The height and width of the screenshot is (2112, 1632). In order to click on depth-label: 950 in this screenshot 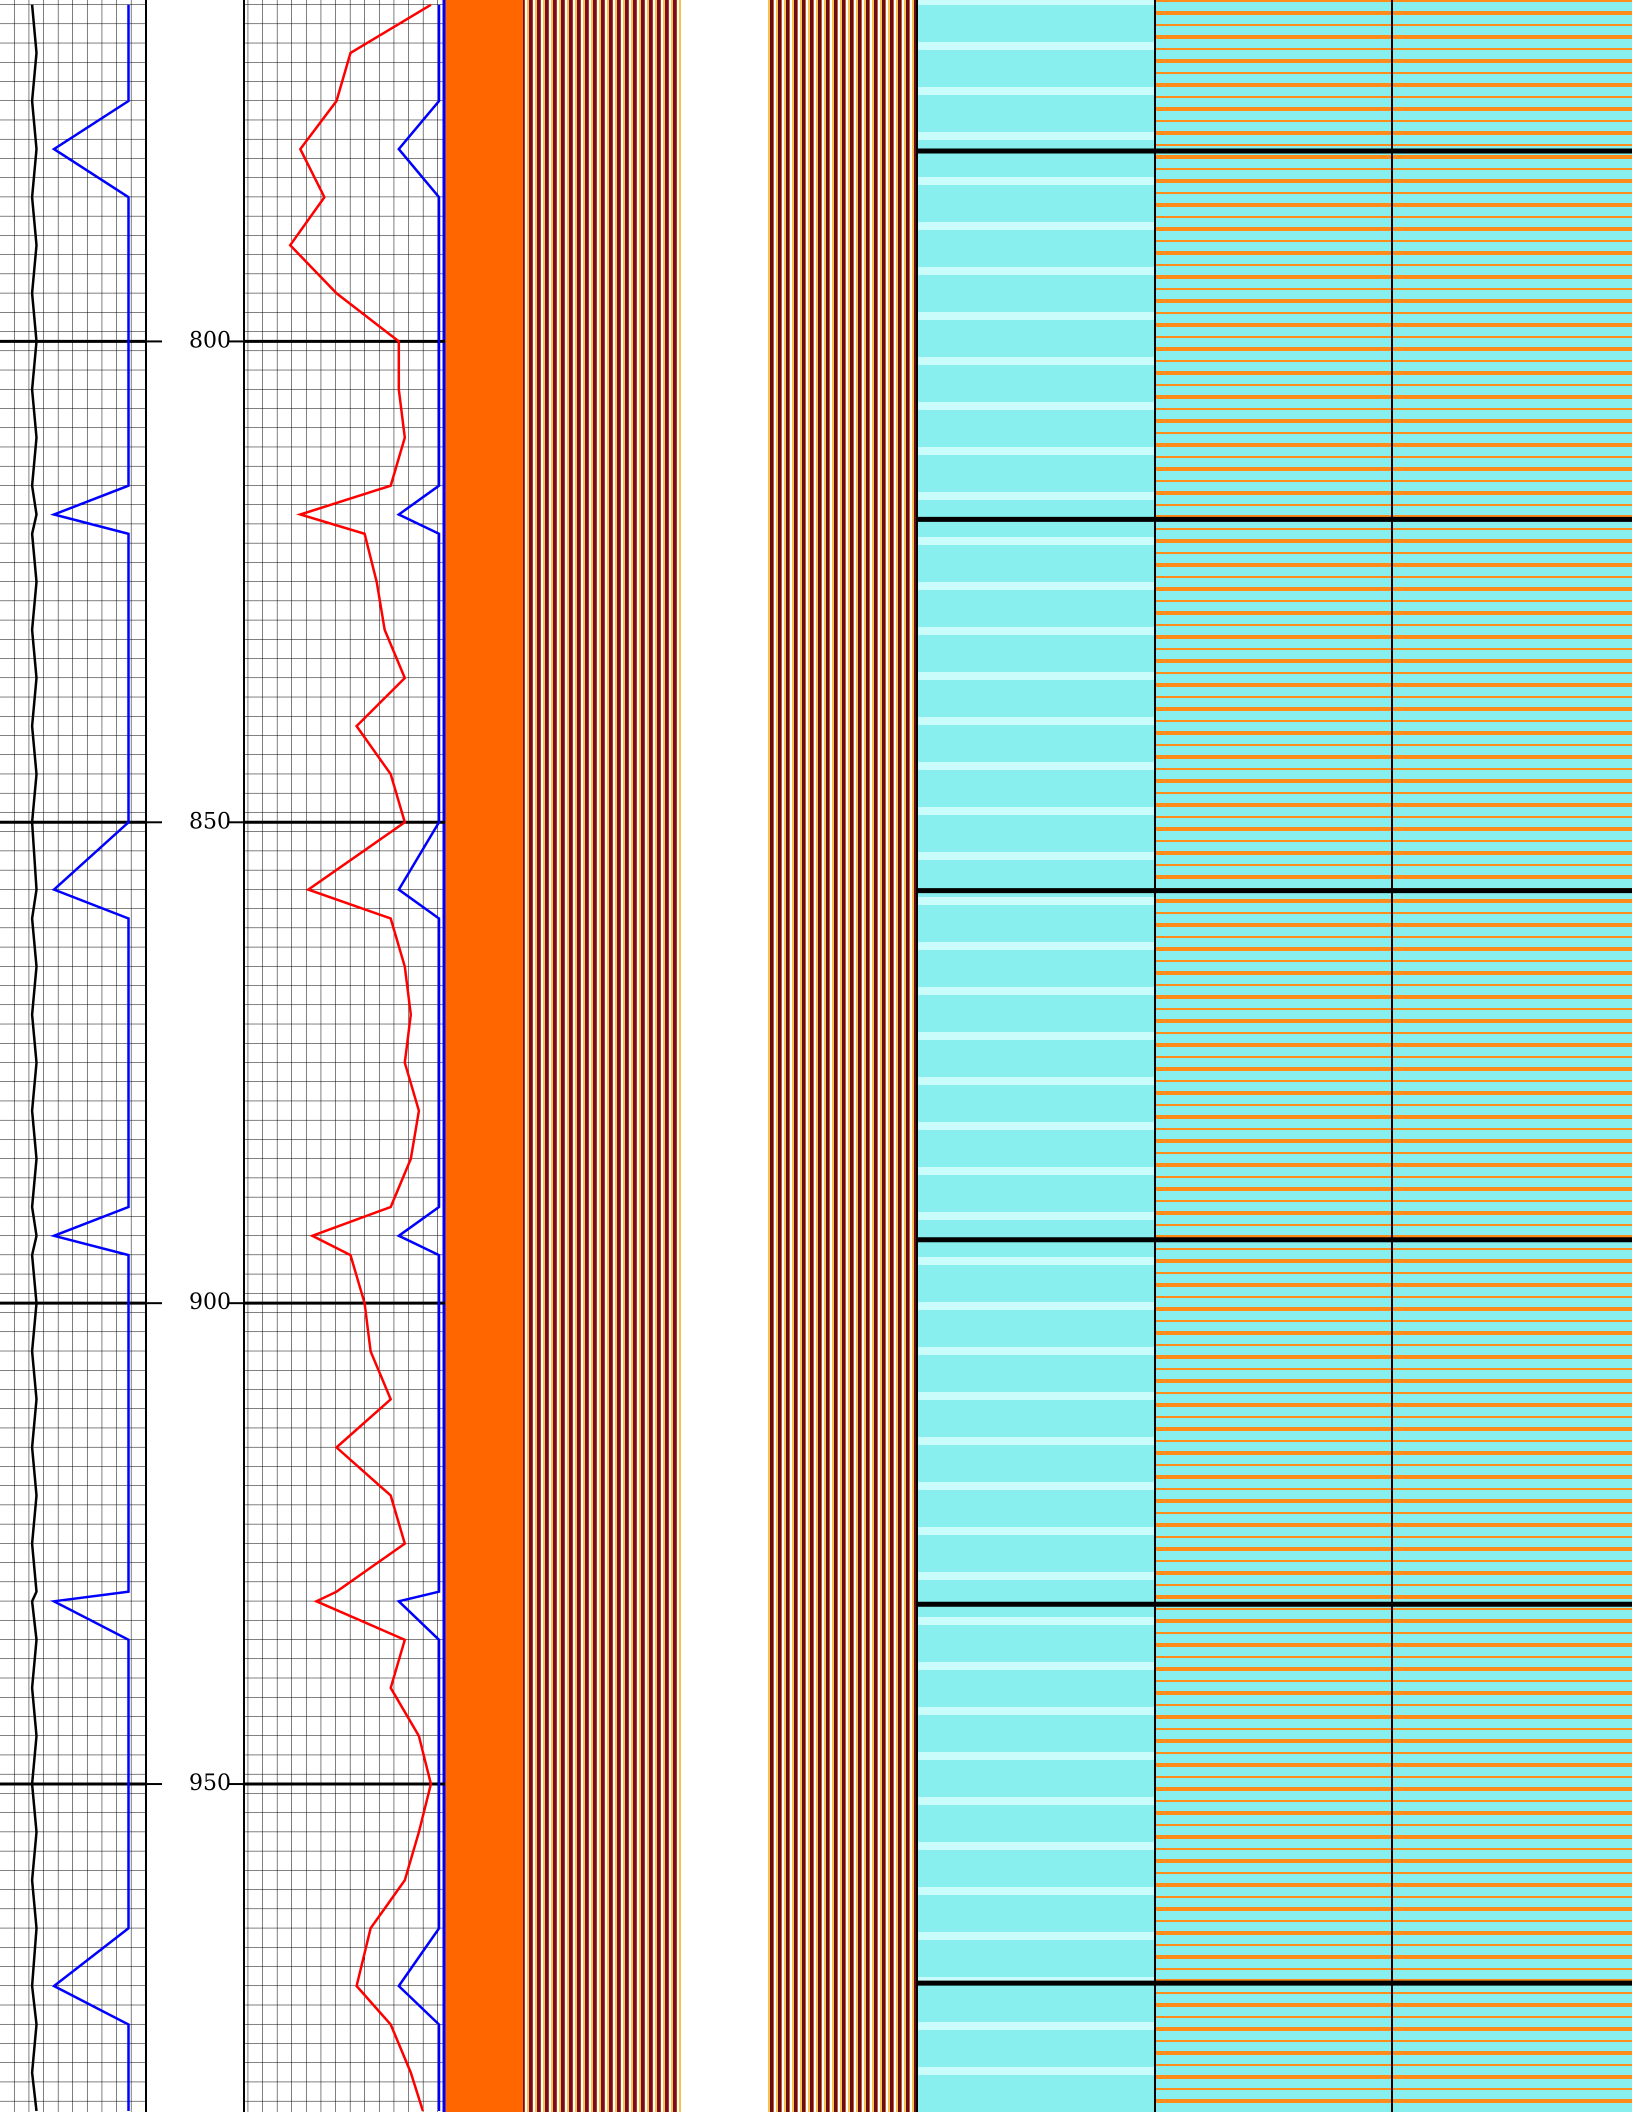, I will do `click(210, 1783)`.